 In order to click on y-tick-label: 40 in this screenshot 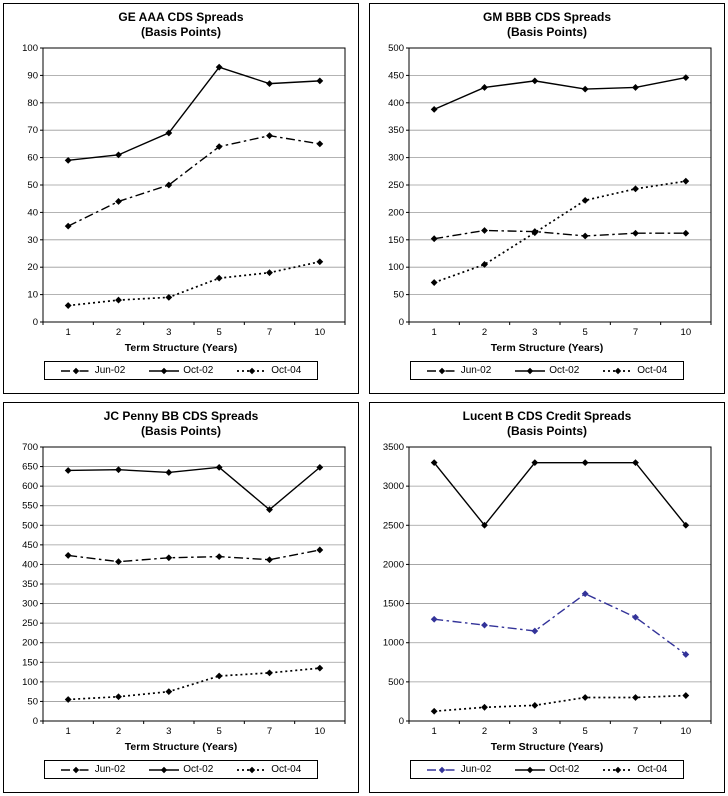, I will do `click(32, 212)`.